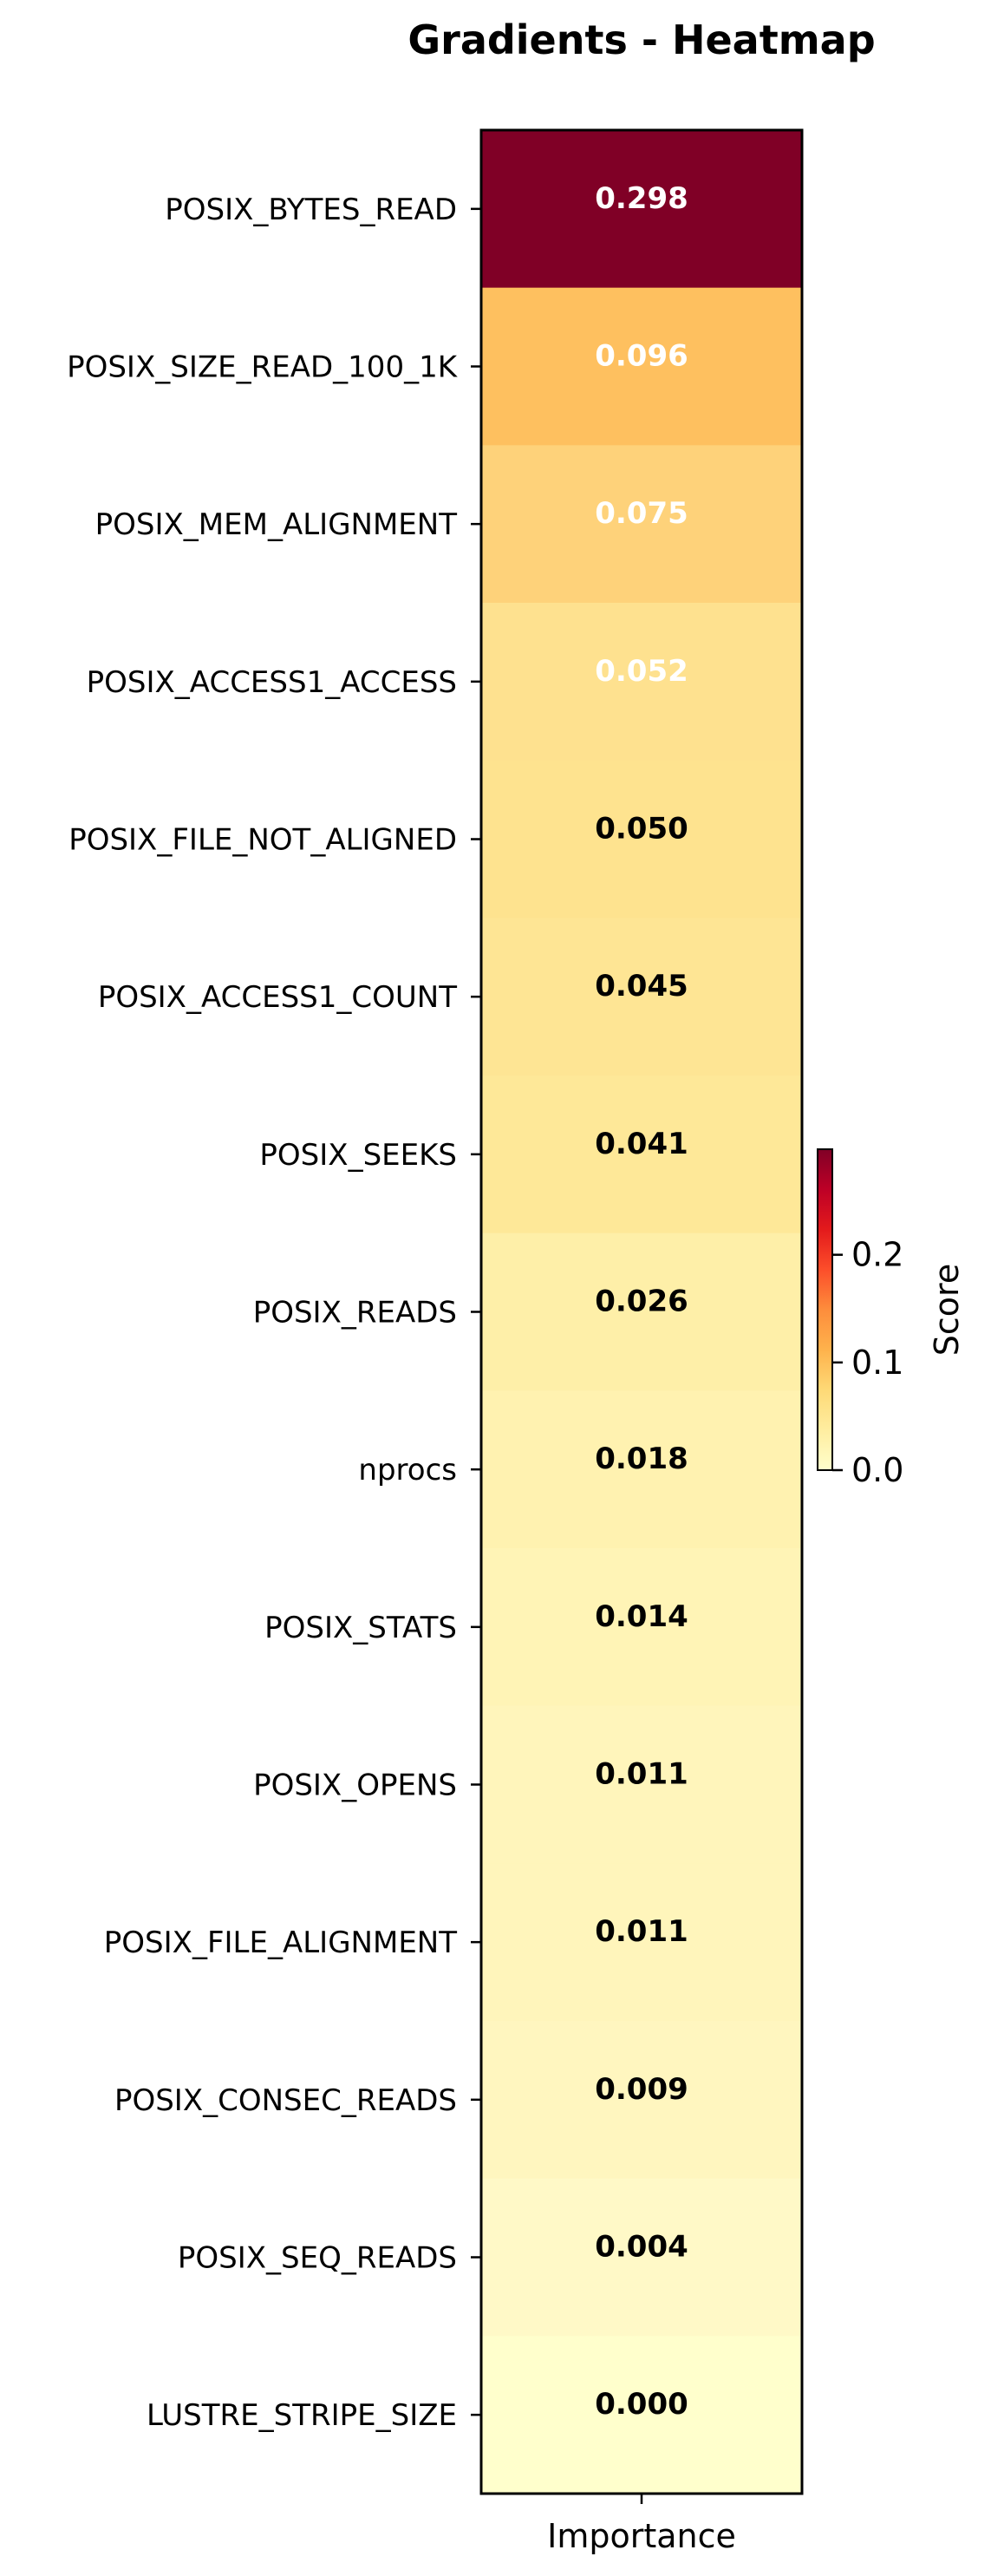  I want to click on heatmap-cell-posix-mem-alignment, so click(642, 524).